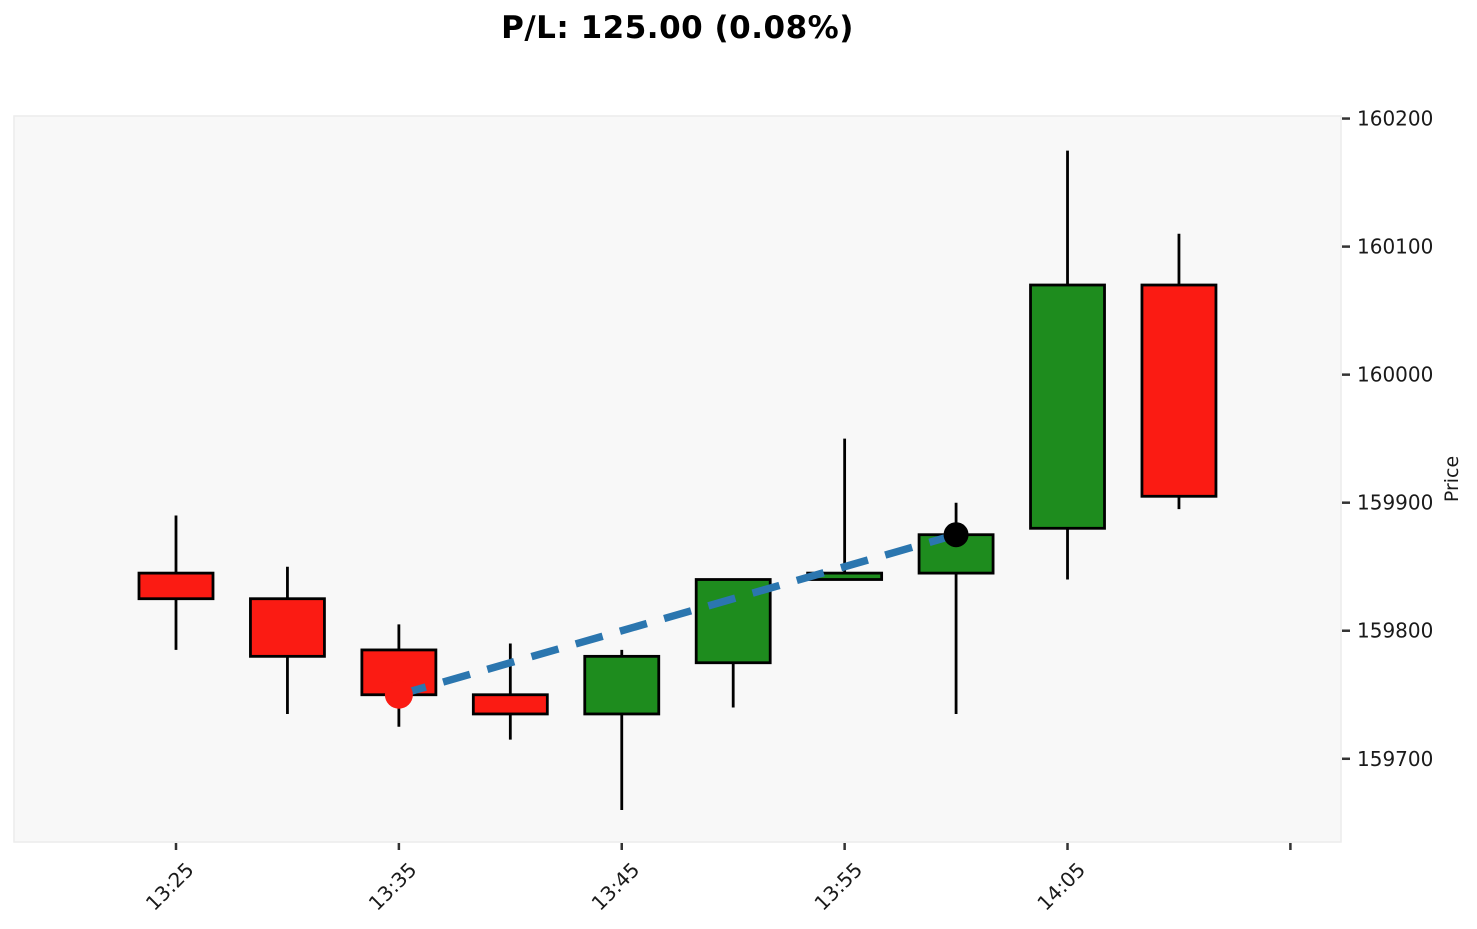  What do you see at coordinates (616, 887) in the screenshot?
I see `x-tick-label: 13:45` at bounding box center [616, 887].